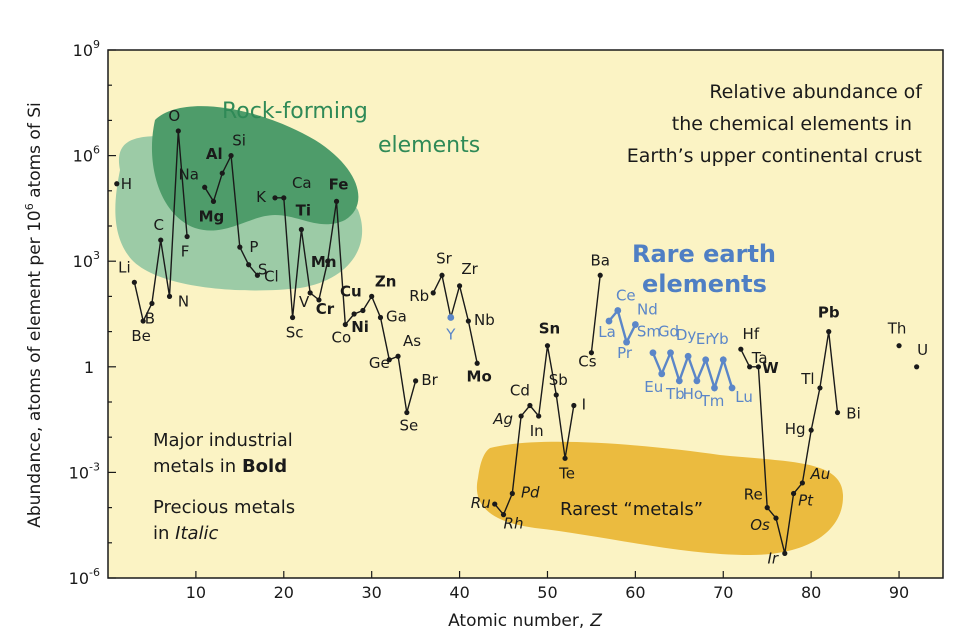 This screenshot has width=979, height=642. Describe the element at coordinates (744, 397) in the screenshot. I see `label-Lu: Lu` at that location.